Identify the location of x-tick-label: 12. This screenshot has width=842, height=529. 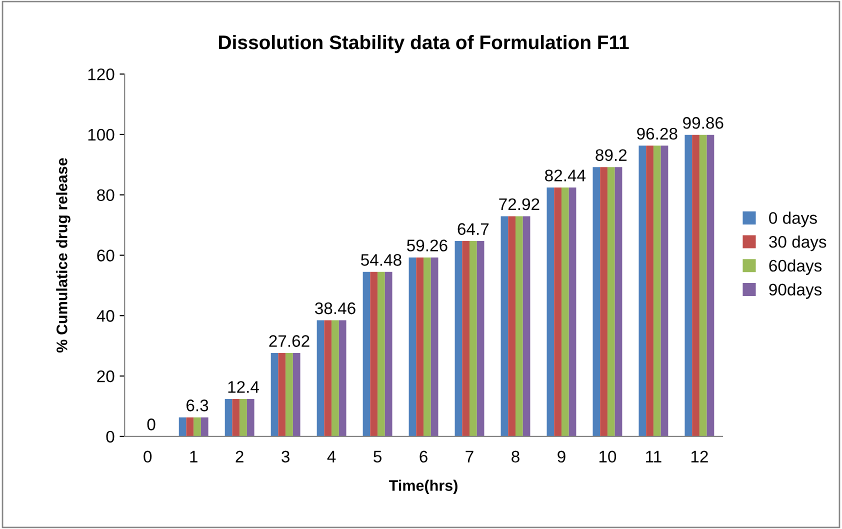
(699, 456).